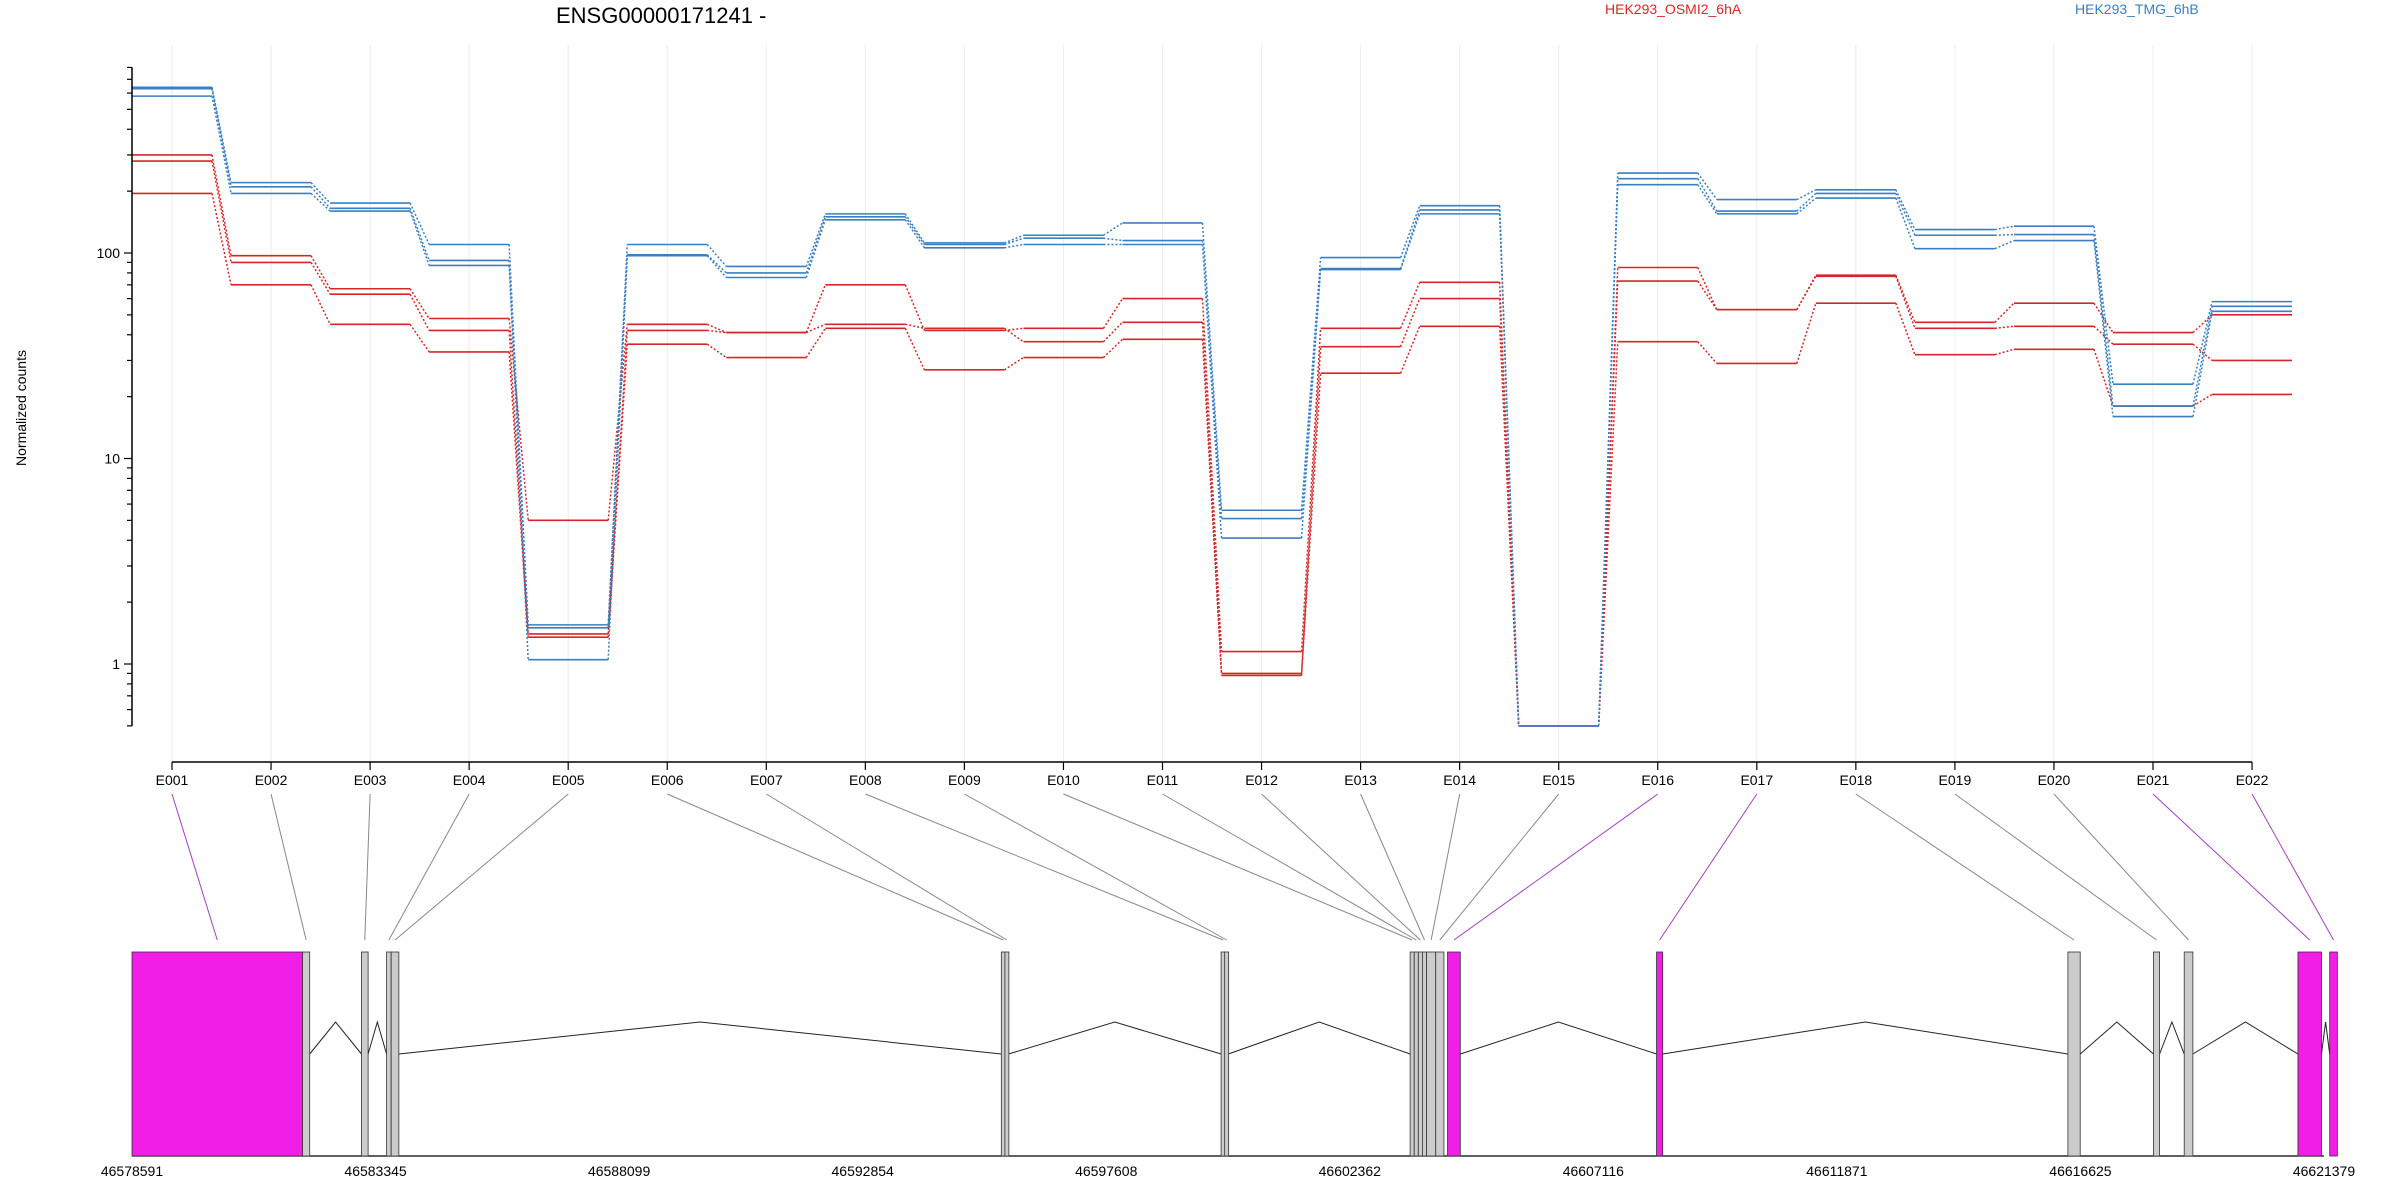 The width and height of the screenshot is (2400, 1200). What do you see at coordinates (2324, 1171) in the screenshot?
I see `genomic-coordinate-label: 46621379` at bounding box center [2324, 1171].